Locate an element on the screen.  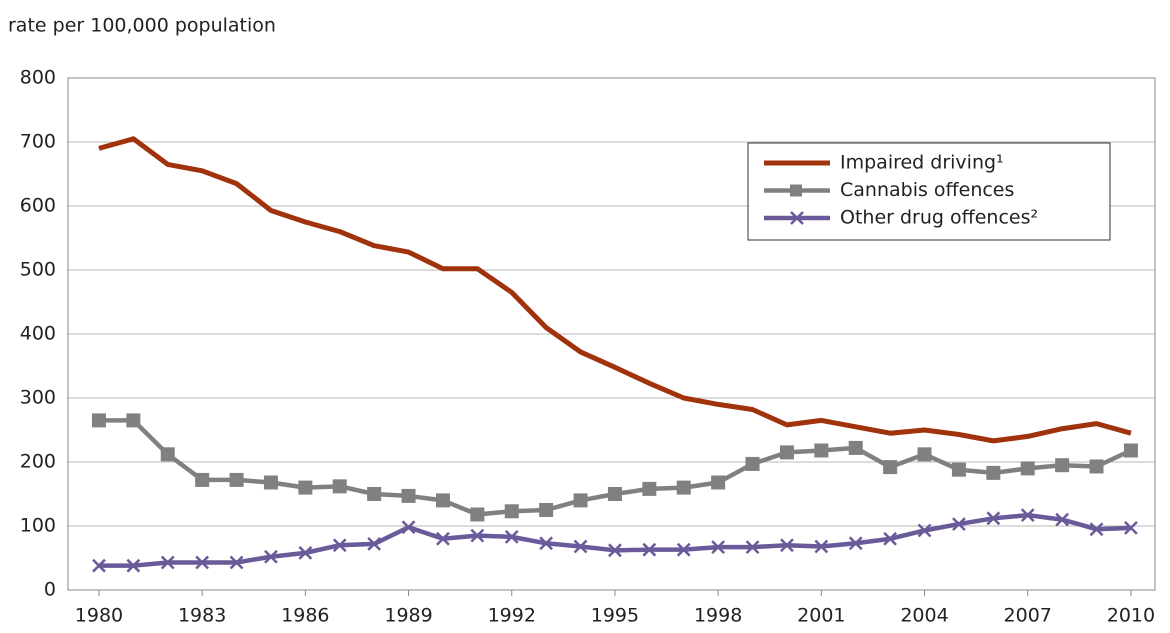
x-tick-label: 2004 is located at coordinates (924, 616).